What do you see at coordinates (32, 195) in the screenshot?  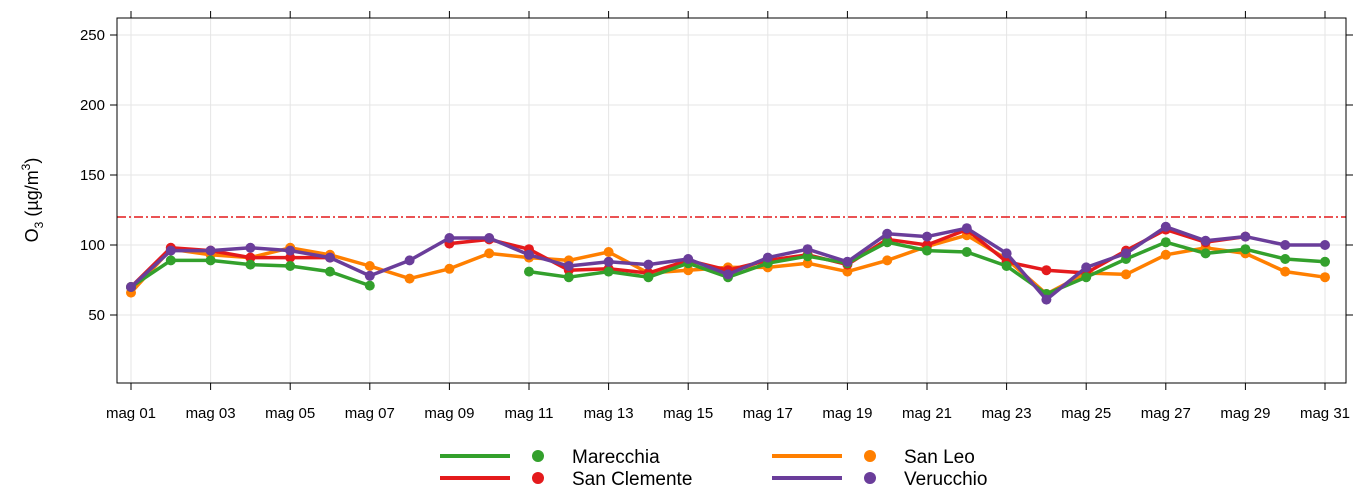 I see `y-axis-label-unit: (µg/m` at bounding box center [32, 195].